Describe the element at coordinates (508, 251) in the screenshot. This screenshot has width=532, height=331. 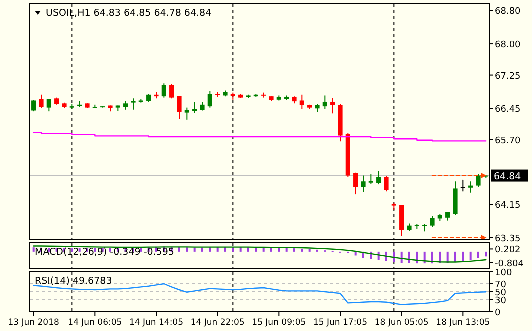
I see `y-tick-label: 0.202` at that location.